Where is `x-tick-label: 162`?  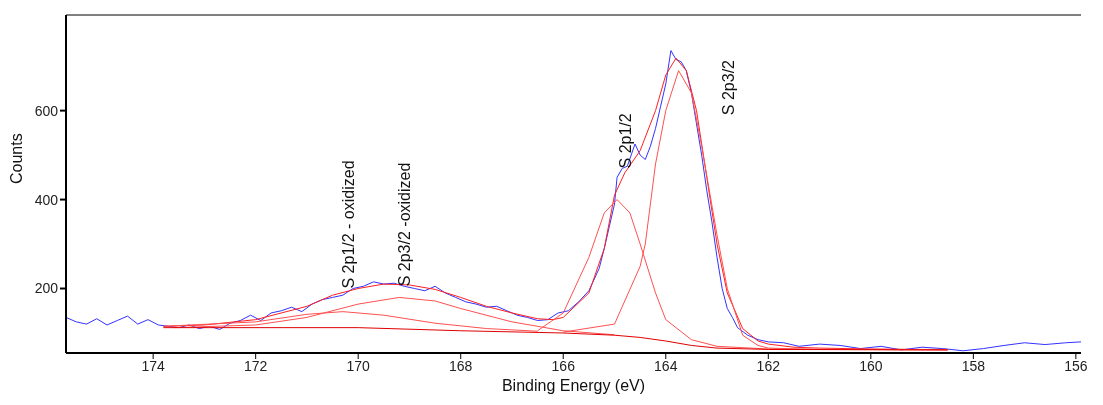
x-tick-label: 162 is located at coordinates (768, 365).